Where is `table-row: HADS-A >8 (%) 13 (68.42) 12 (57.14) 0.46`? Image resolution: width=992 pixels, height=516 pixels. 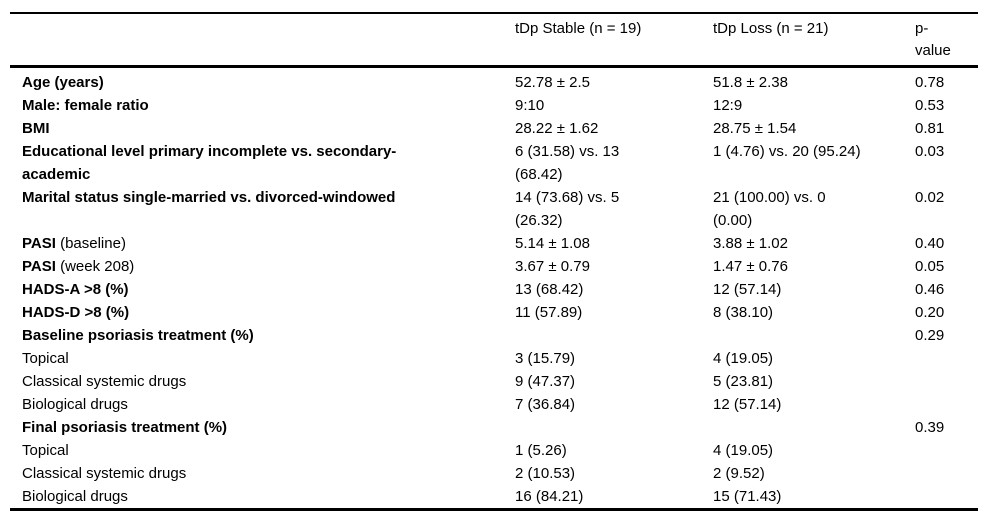
table-row: HADS-A >8 (%) 13 (68.42) 12 (57.14) 0.46 is located at coordinates (494, 289).